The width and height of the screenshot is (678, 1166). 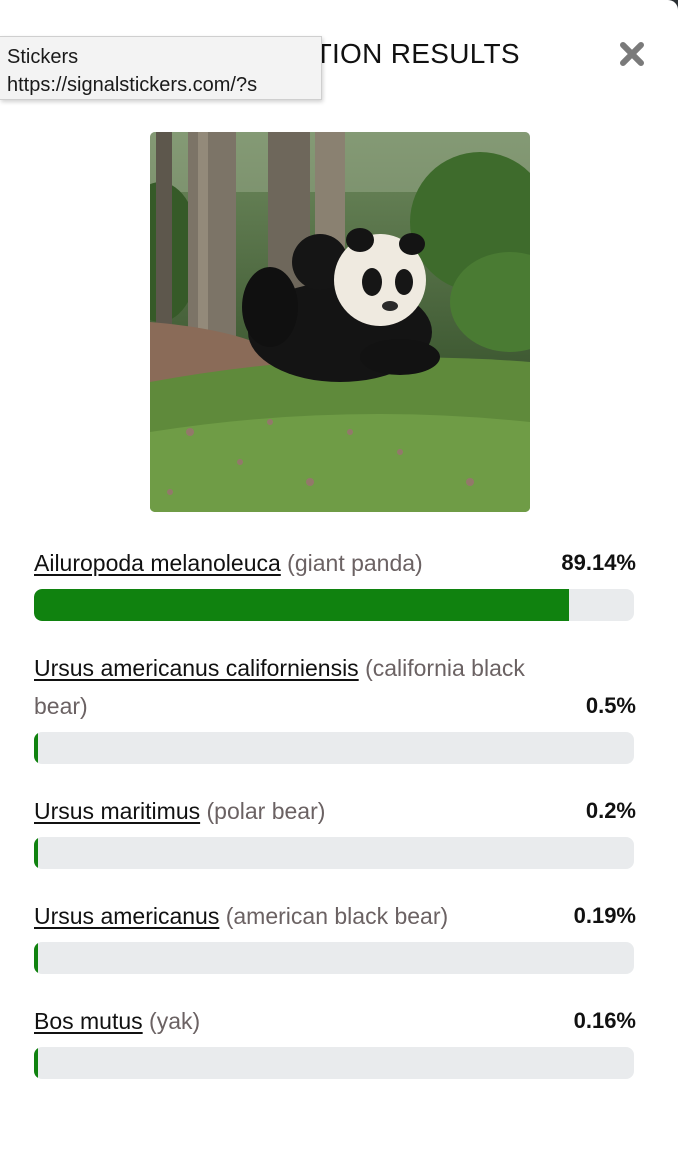 I want to click on result-item: Bos mutus (yak) 0.16%, so click(x=335, y=1040).